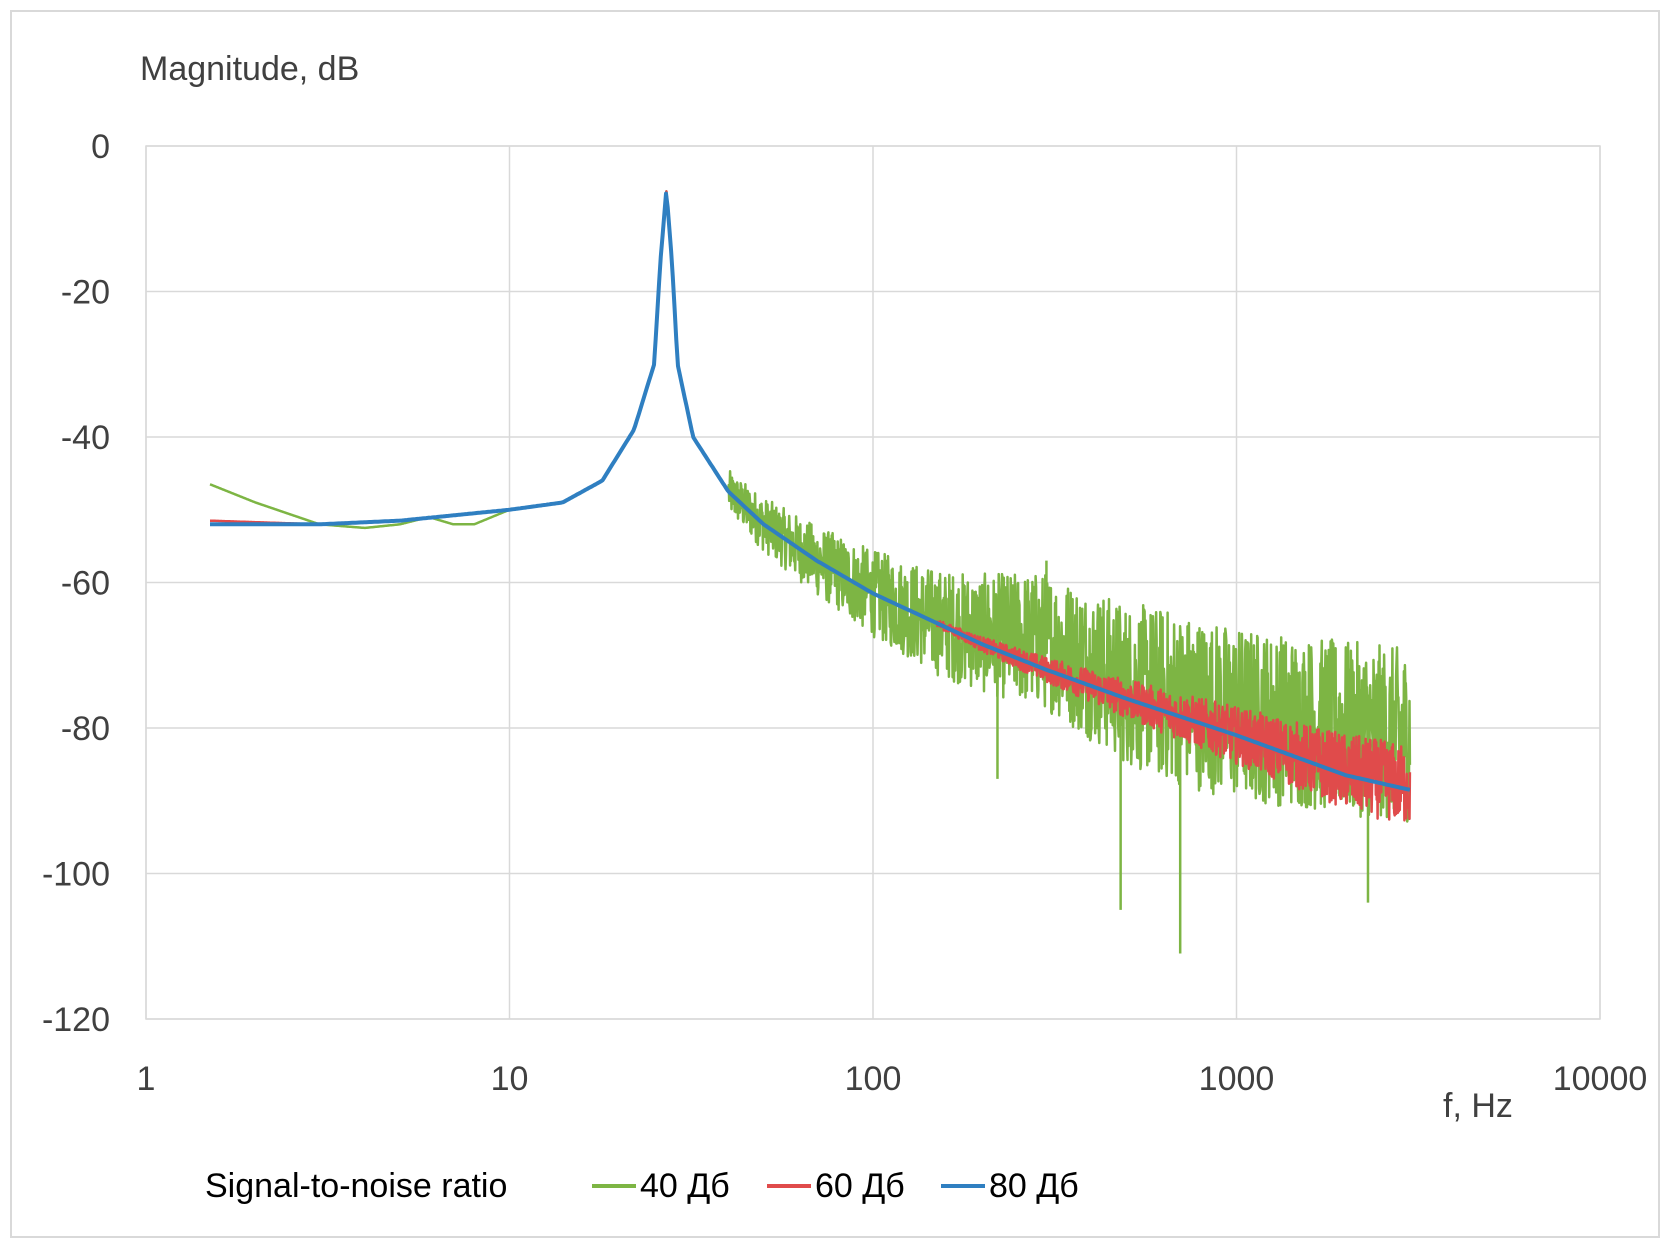  What do you see at coordinates (85, 293) in the screenshot?
I see `y-tick-label: -20` at bounding box center [85, 293].